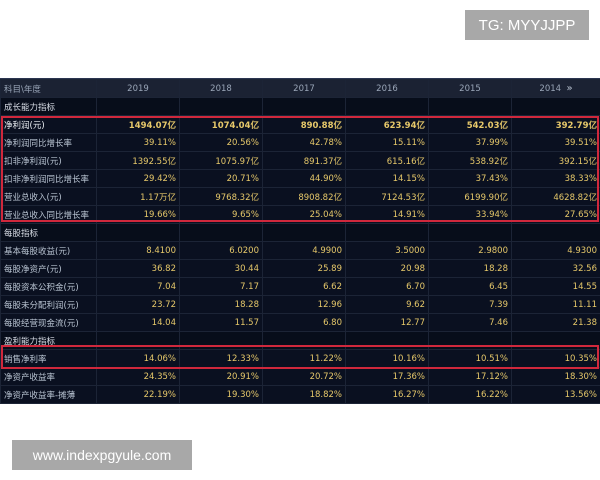 This screenshot has height=480, width=600. I want to click on table-row: 每股资本公积金(元) 7.04 7.17 6.62 6.70 6.45 14.55, so click(300, 286).